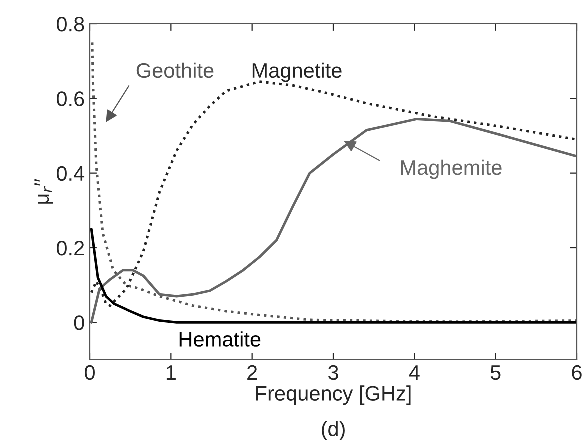 The height and width of the screenshot is (445, 584). I want to click on x-tick-label: 0, so click(90, 372).